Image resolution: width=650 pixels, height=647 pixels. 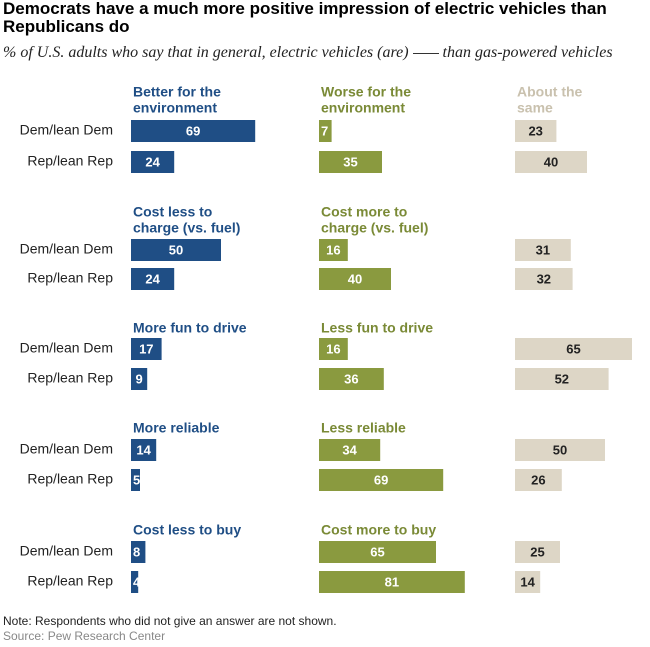 I want to click on column-label-positive: More reliable, so click(x=176, y=428).